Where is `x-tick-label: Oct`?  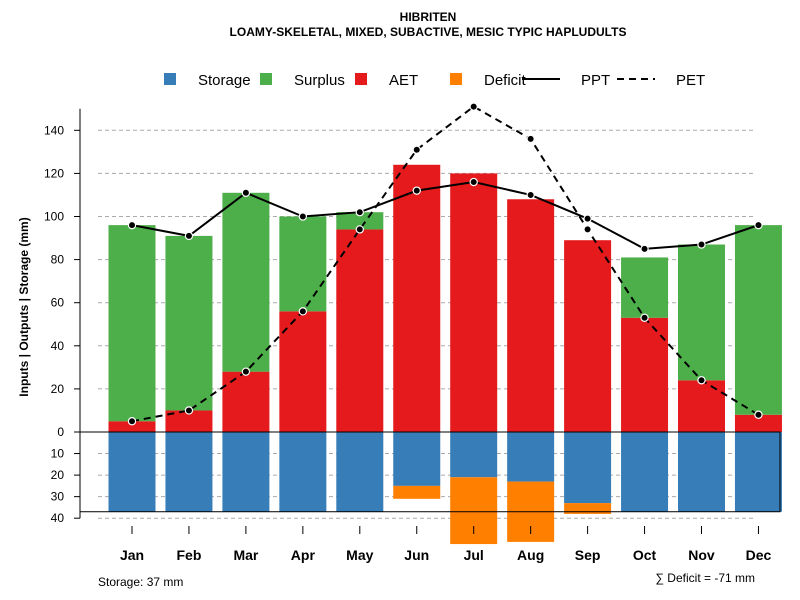
x-tick-label: Oct is located at coordinates (645, 555).